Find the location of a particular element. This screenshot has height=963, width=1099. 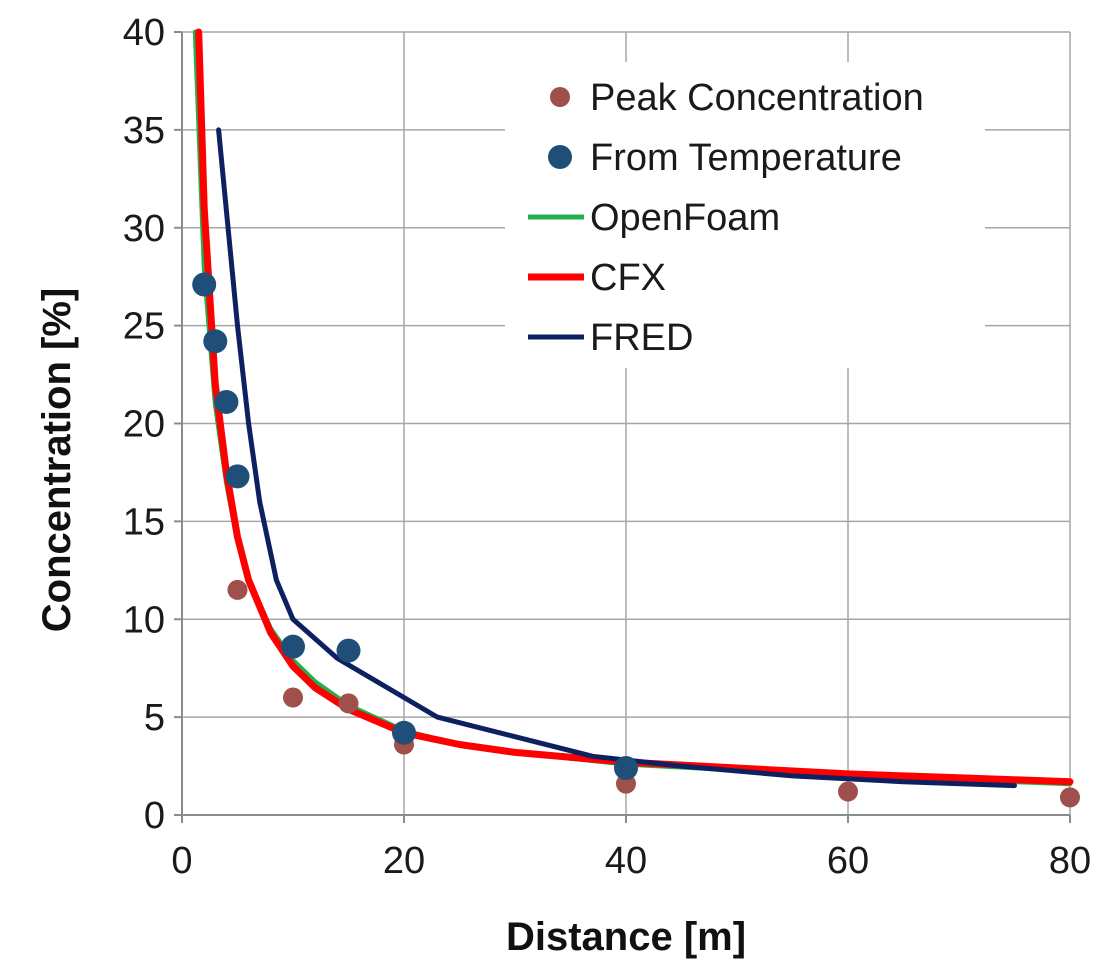

legend-label-peak-concentration: Peak Concentration is located at coordinates (757, 98).